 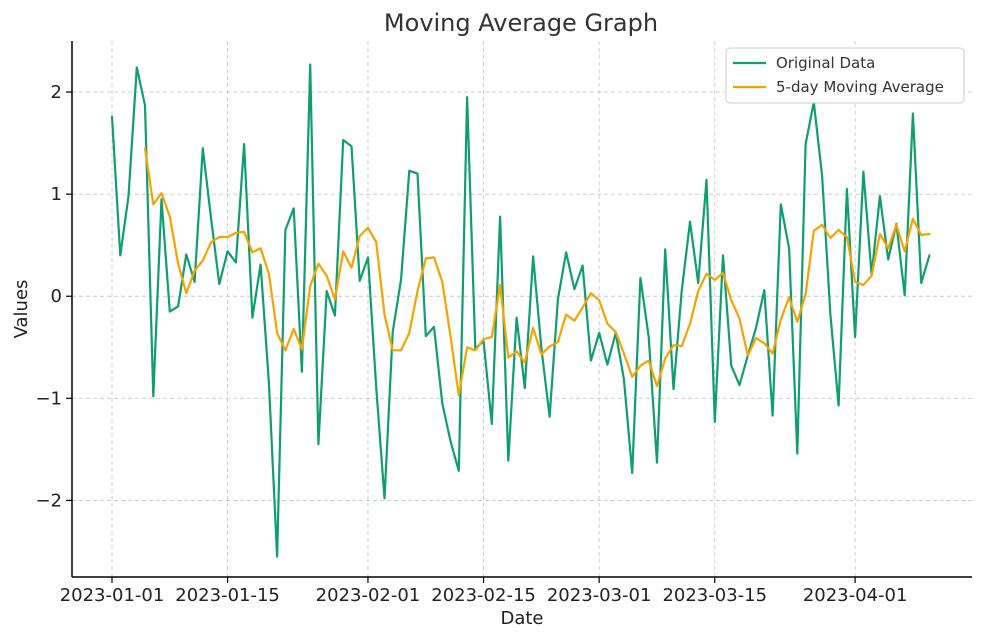 What do you see at coordinates (855, 595) in the screenshot?
I see `x-tick-label: 2023-04-01` at bounding box center [855, 595].